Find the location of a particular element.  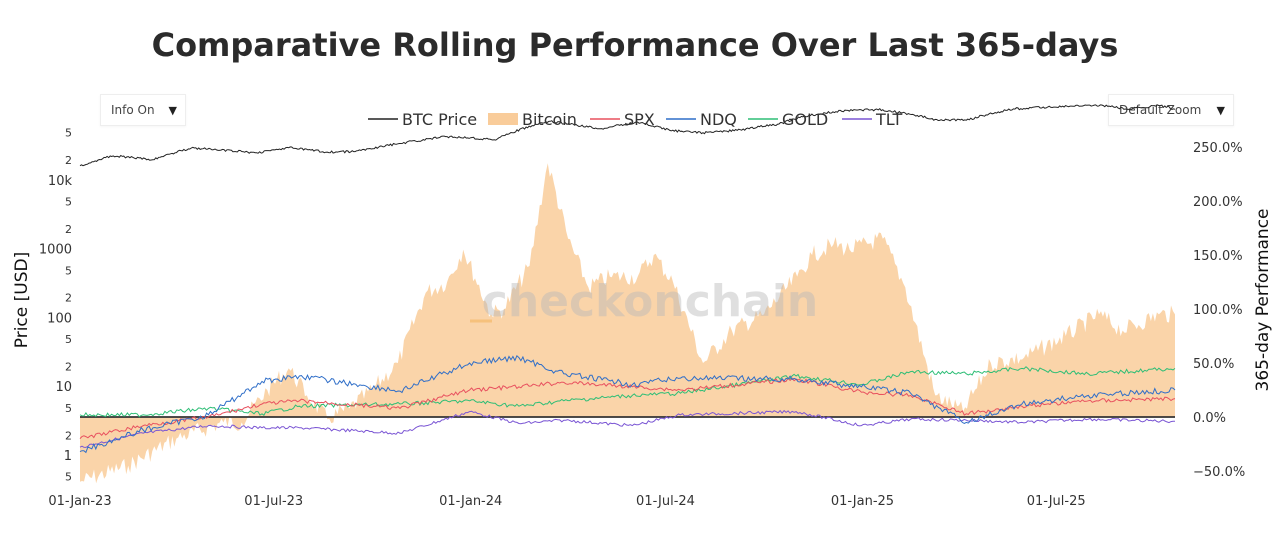

legend-item-gold: GOLD is located at coordinates (788, 119).